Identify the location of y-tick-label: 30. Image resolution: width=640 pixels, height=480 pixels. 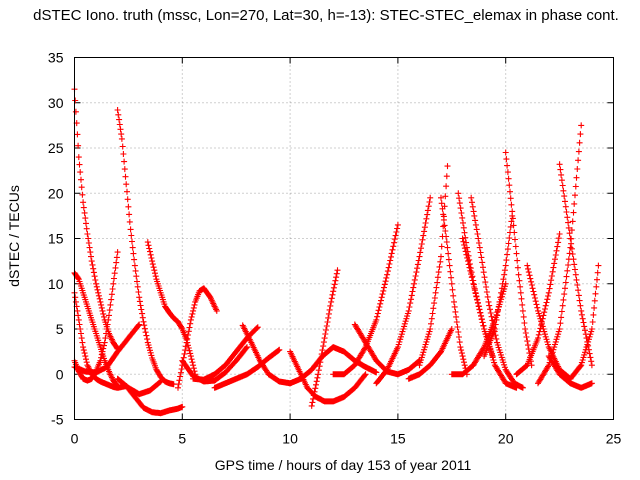
(56, 103).